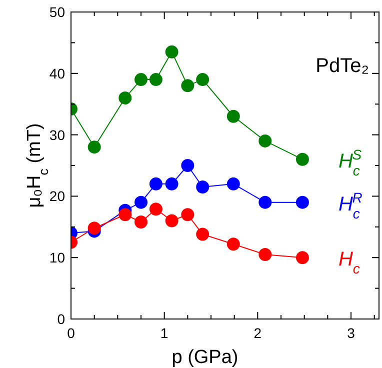 Image resolution: width=382 pixels, height=368 pixels. What do you see at coordinates (342, 66) in the screenshot?
I see `annotation: PdTe₂` at bounding box center [342, 66].